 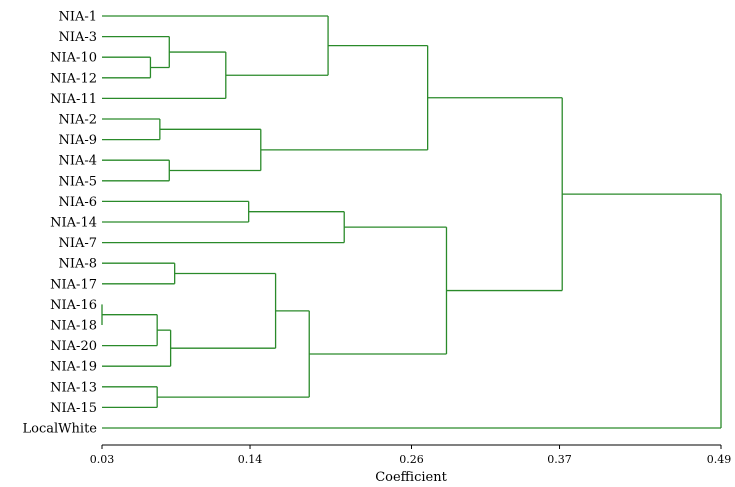 What do you see at coordinates (60, 429) in the screenshot?
I see `leaf-label: LocalWhite` at bounding box center [60, 429].